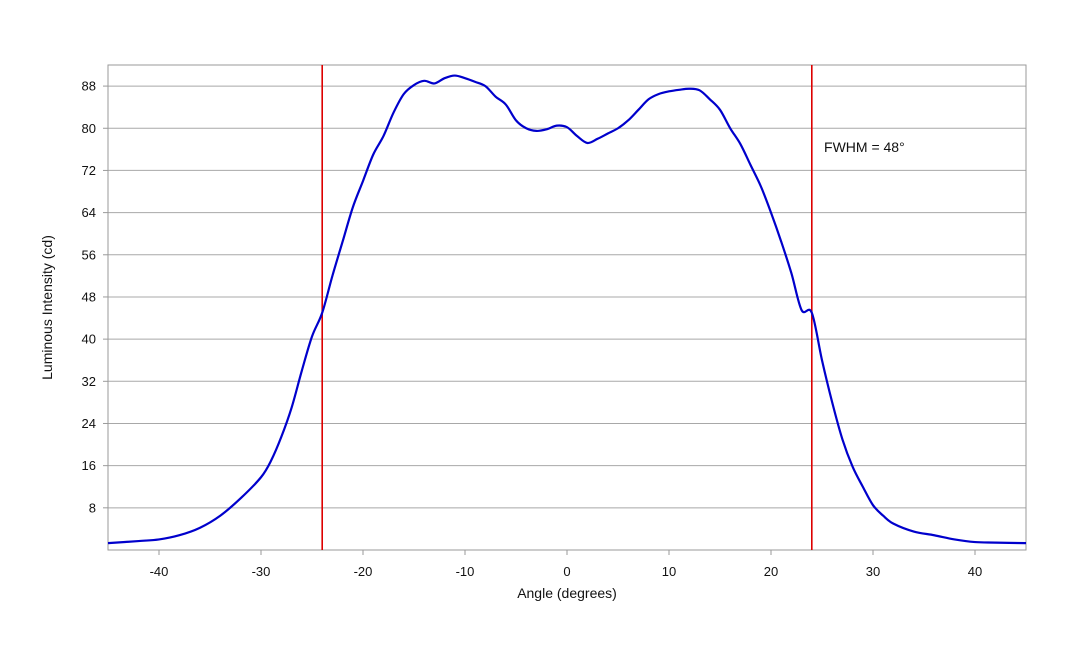 The image size is (1080, 648). What do you see at coordinates (89, 465) in the screenshot?
I see `y-tick-label: 16` at bounding box center [89, 465].